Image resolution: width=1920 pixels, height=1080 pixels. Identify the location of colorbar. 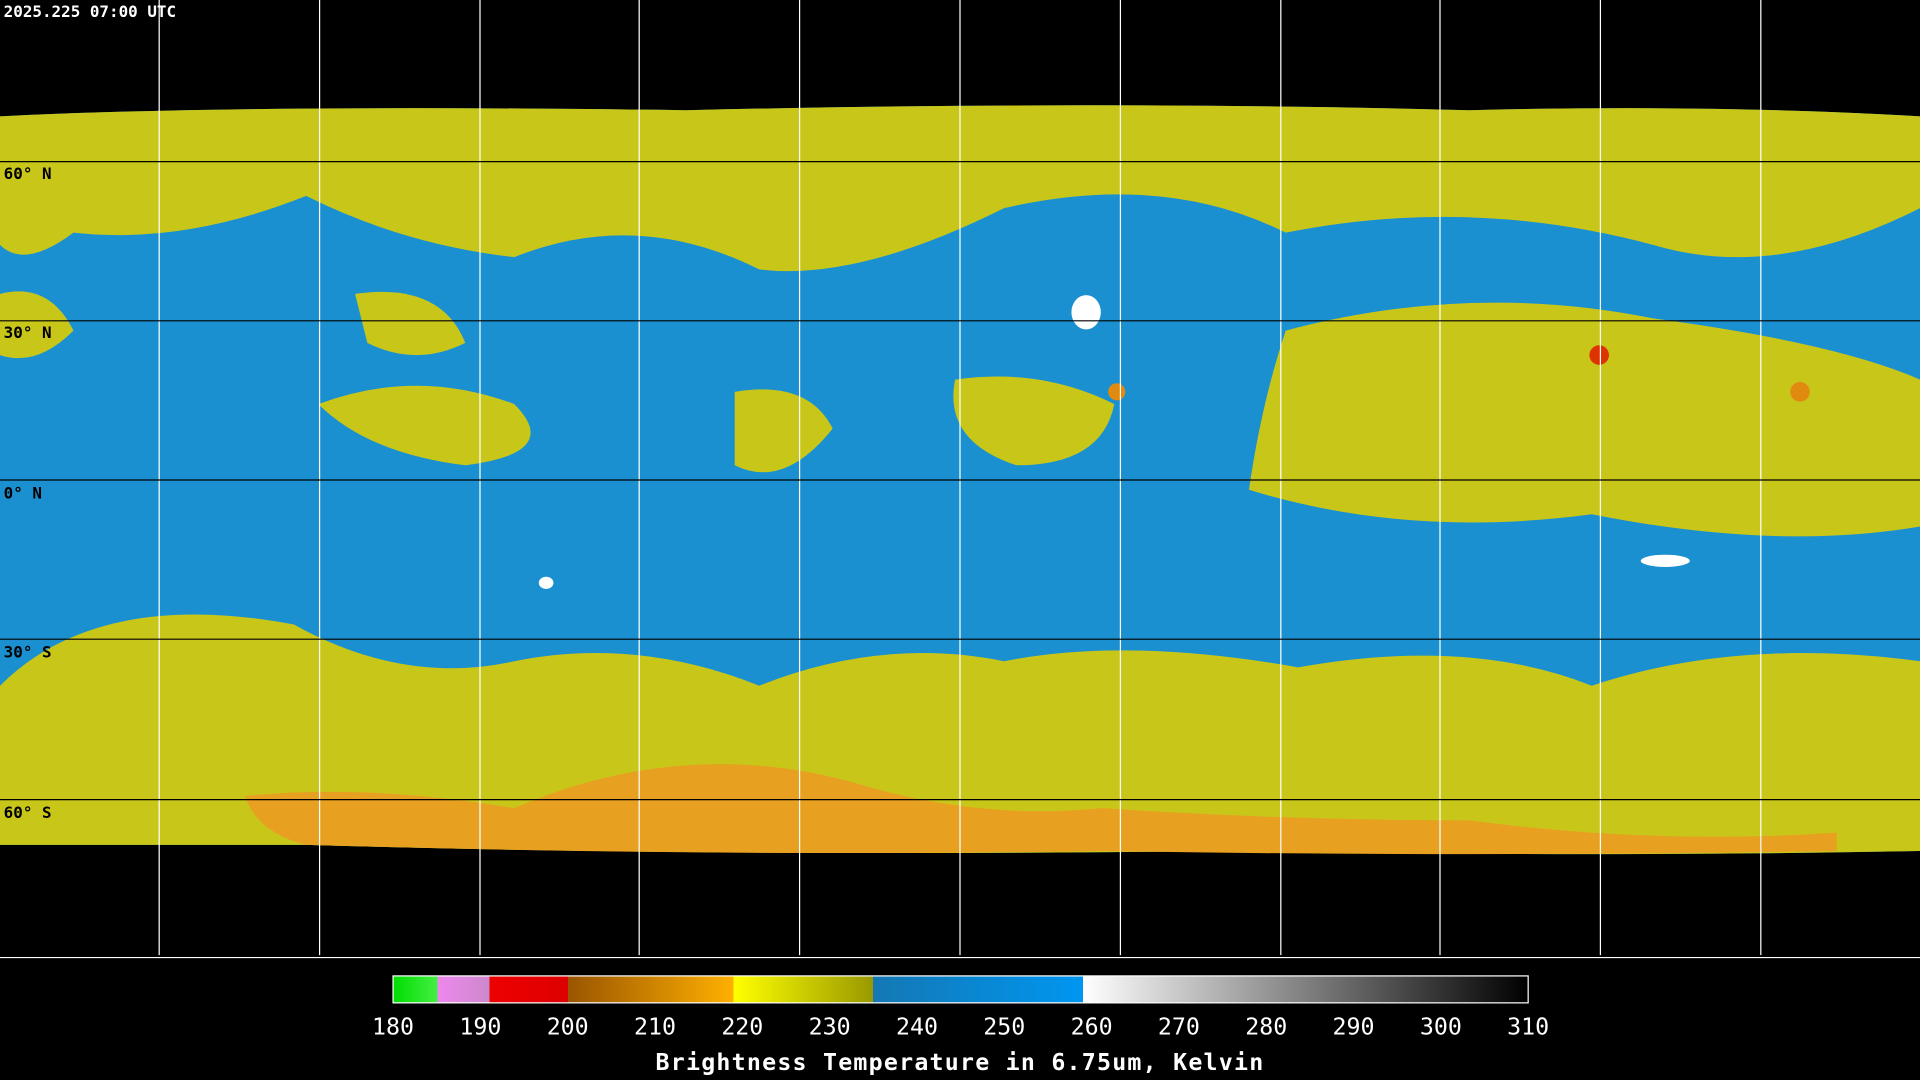
(960, 989).